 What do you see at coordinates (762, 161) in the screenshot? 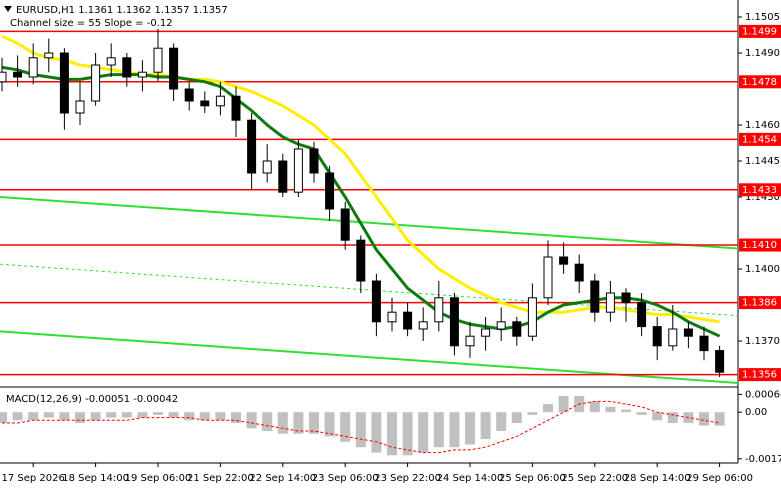
I see `y-tick-label: 1.1445` at bounding box center [762, 161].